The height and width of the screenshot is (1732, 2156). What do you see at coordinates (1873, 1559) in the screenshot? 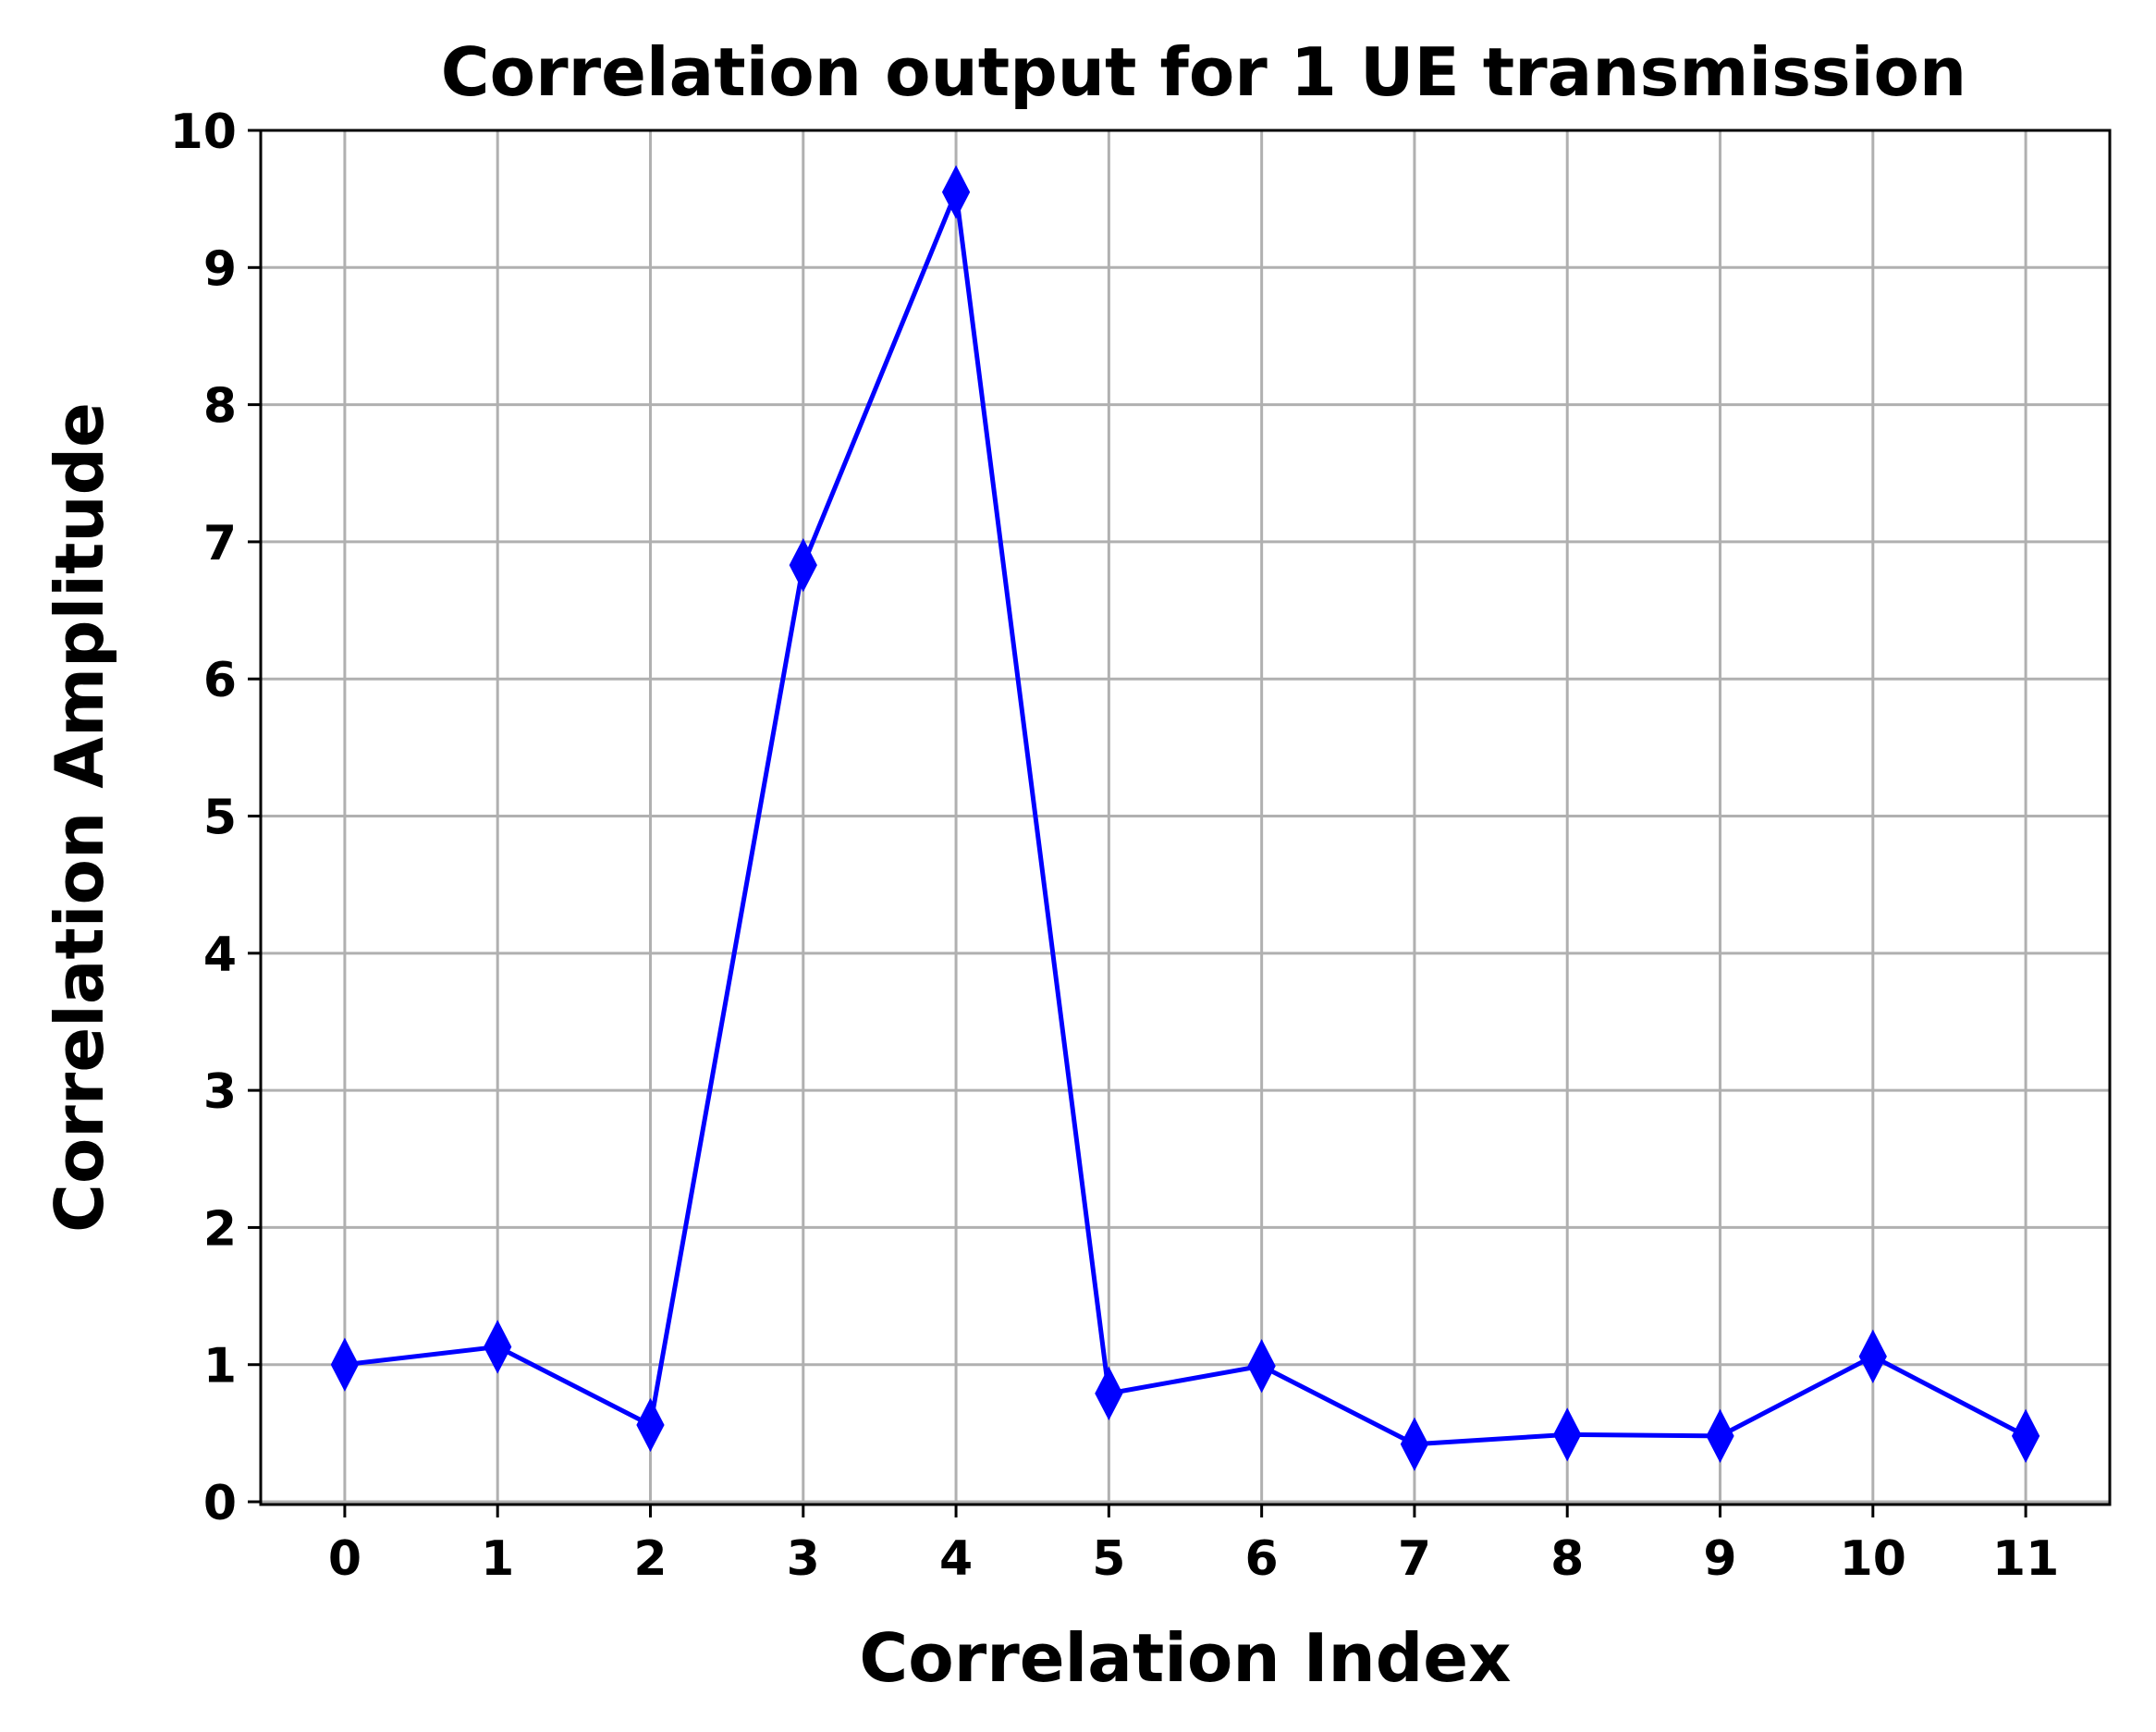
I see `x-tick-label: 10` at bounding box center [1873, 1559].